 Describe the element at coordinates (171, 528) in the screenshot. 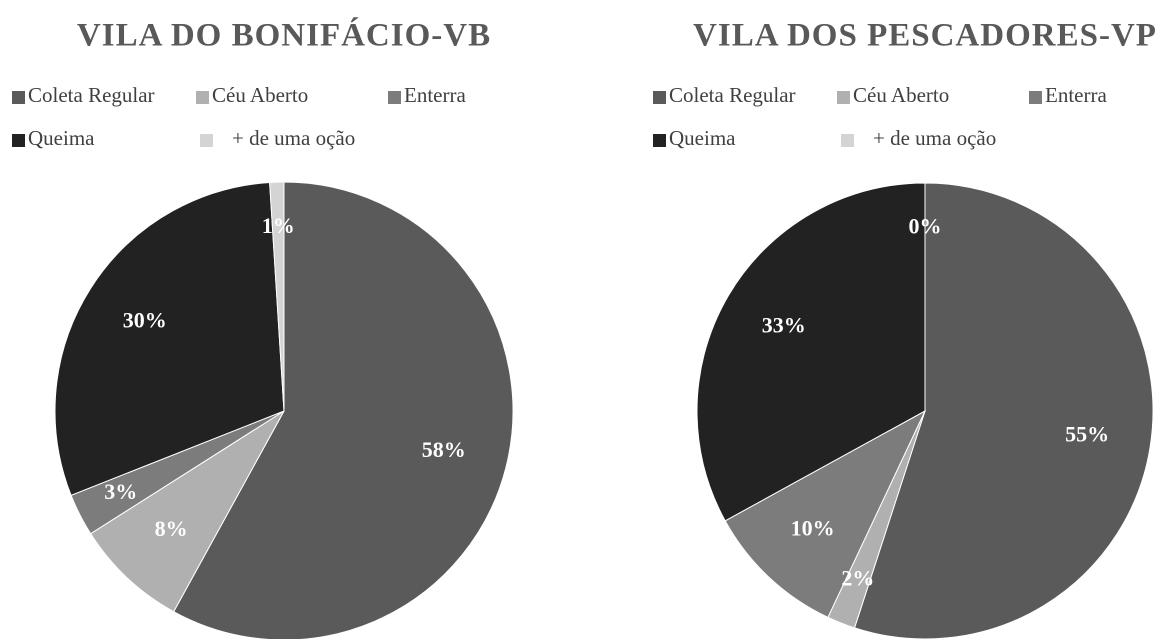

I see `data-label: 8%` at that location.